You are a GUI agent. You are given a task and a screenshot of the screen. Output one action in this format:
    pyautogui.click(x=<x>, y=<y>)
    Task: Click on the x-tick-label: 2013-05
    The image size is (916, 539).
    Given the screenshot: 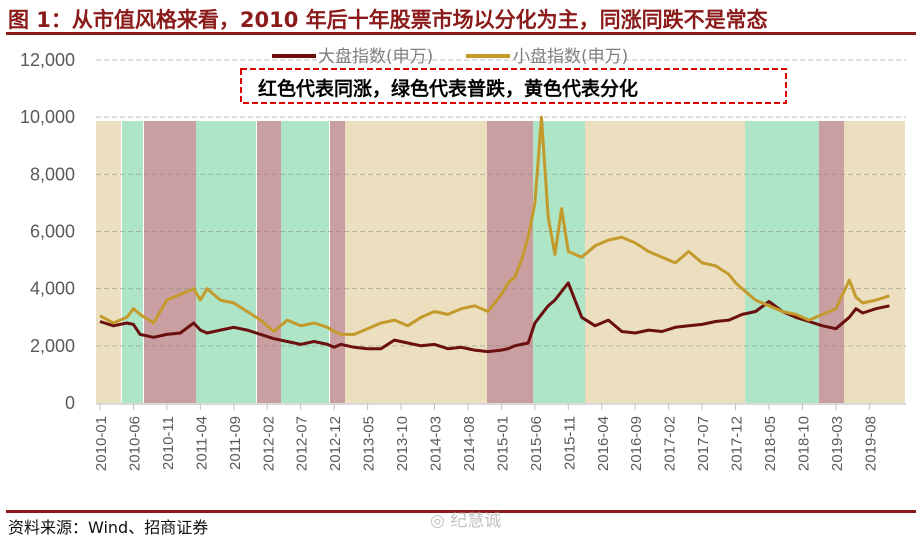 What is the action you would take?
    pyautogui.click(x=369, y=443)
    